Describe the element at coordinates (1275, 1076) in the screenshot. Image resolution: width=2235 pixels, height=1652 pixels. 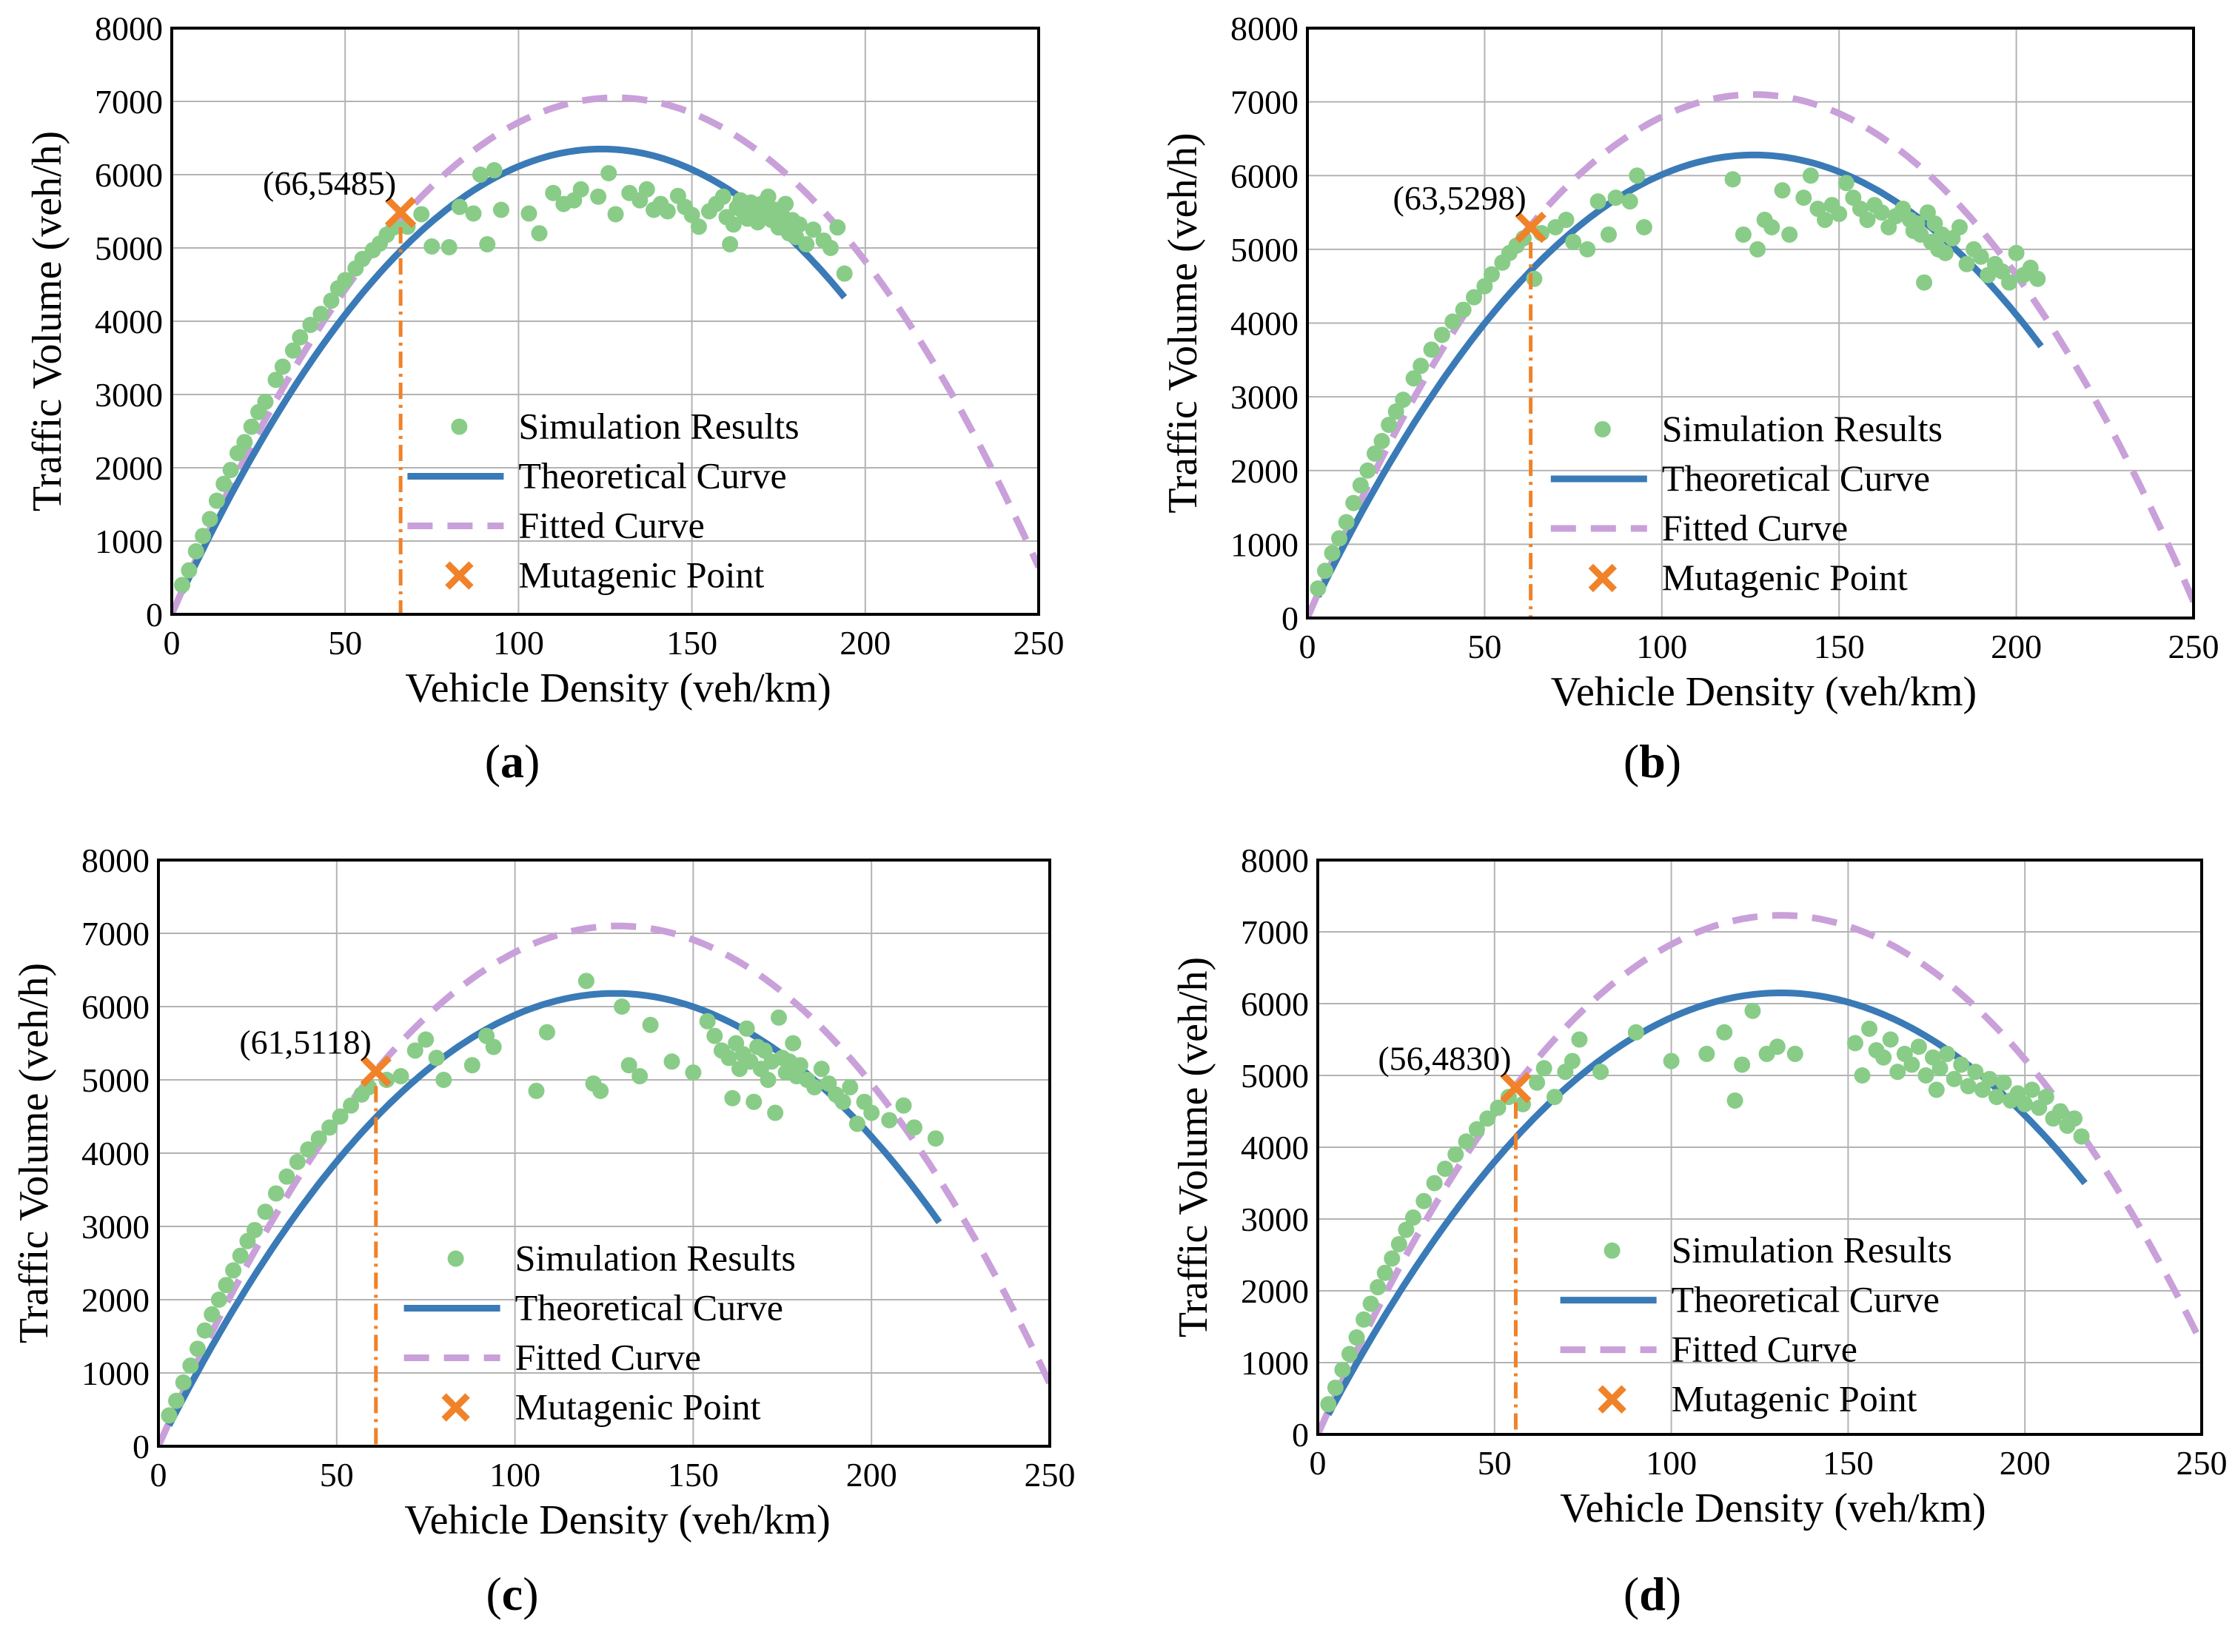
I see `y-tick-label: 5000` at that location.